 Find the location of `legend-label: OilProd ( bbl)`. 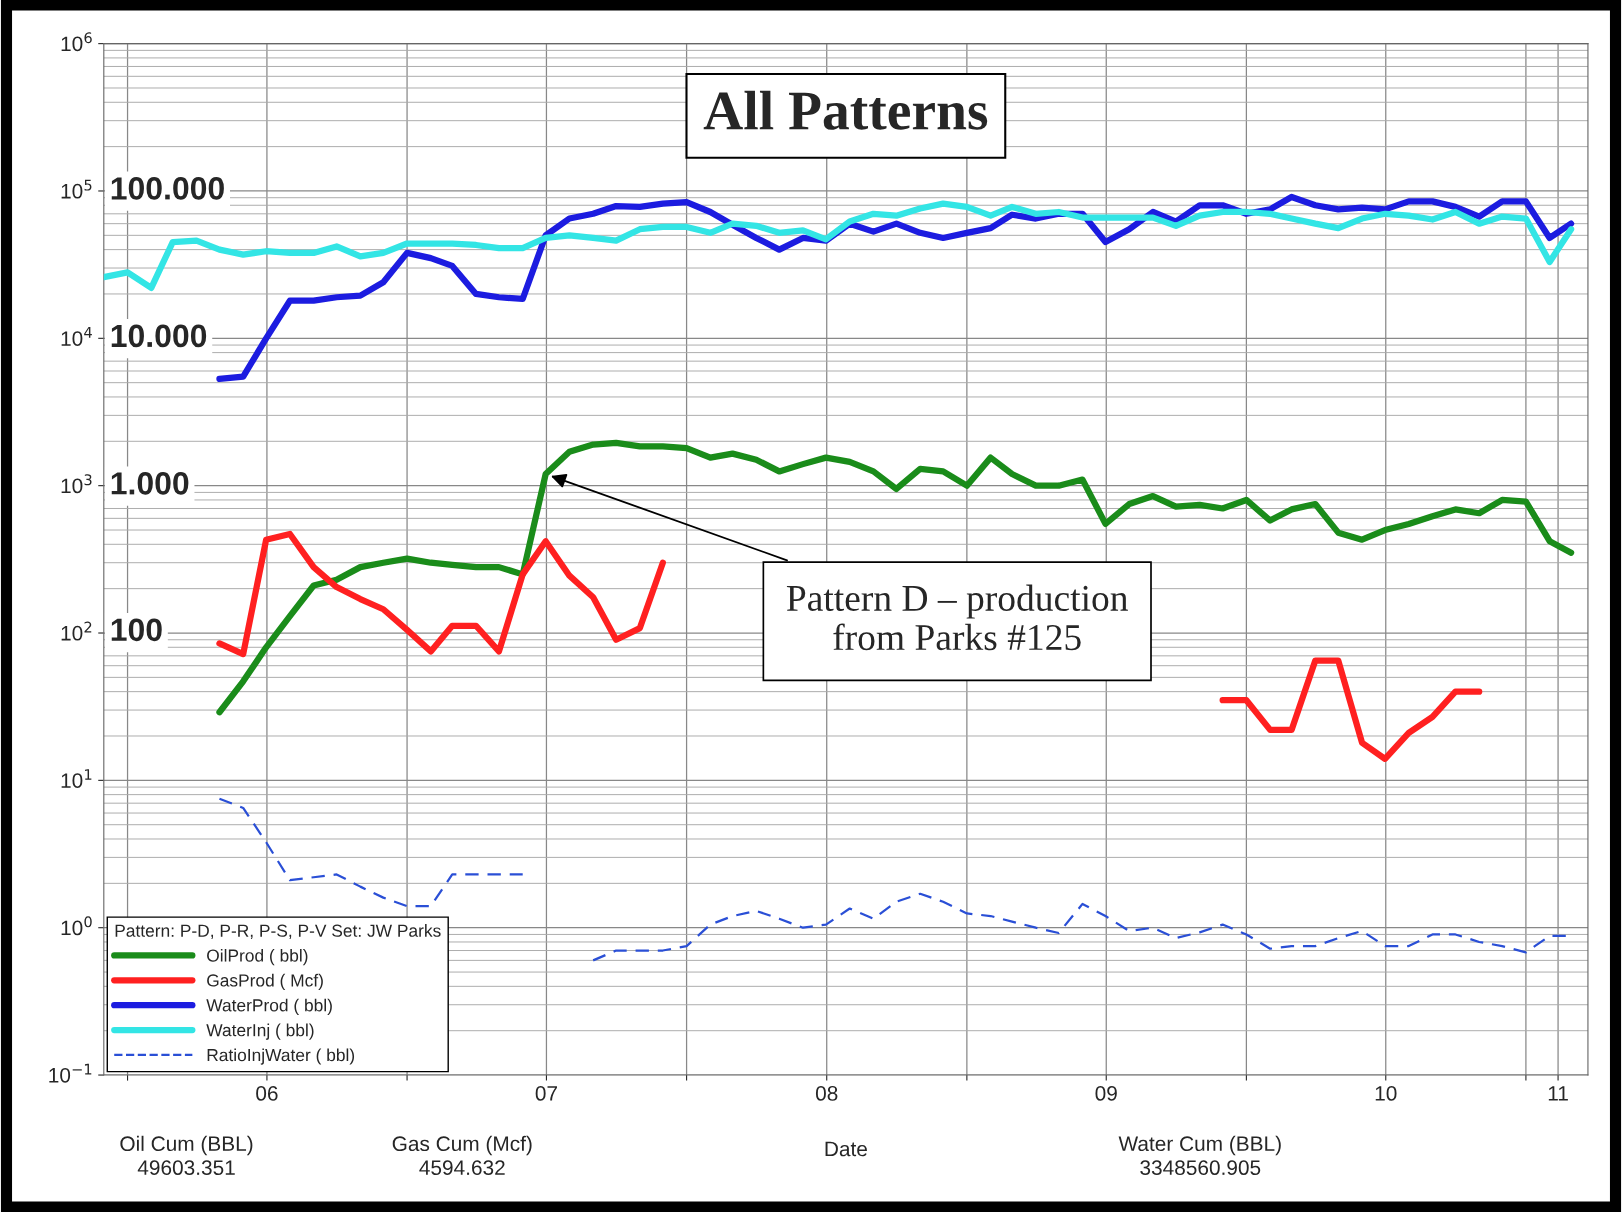

legend-label: OilProd ( bbl) is located at coordinates (257, 957).